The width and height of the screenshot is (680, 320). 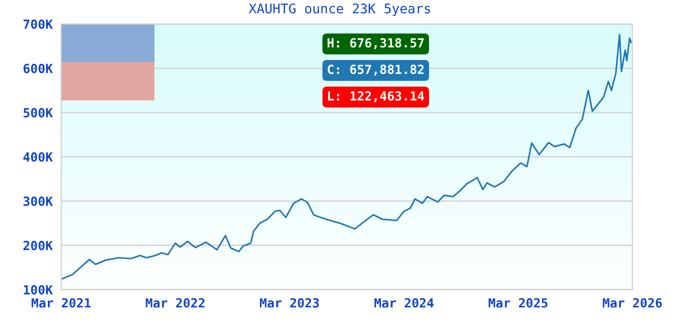 I want to click on chart-title: XAUHTG ounce 23K 5years, so click(x=339, y=9).